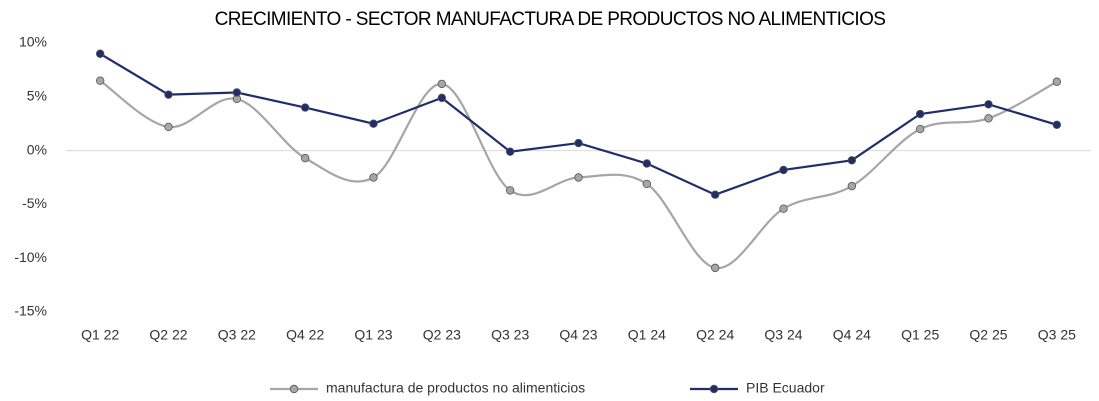  Describe the element at coordinates (852, 335) in the screenshot. I see `x-tick-label: Q4 24` at that location.